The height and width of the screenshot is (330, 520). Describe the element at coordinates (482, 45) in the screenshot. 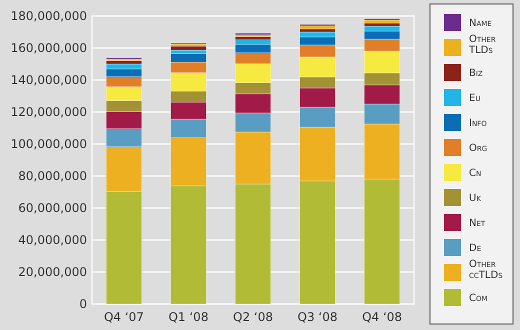

I see `legend-label: Other TLDs` at that location.